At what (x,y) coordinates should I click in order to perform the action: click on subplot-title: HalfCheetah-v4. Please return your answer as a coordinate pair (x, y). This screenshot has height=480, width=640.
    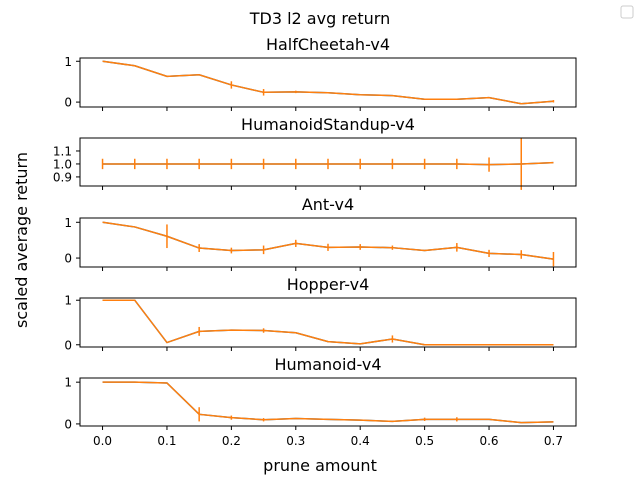
    Looking at the image, I should click on (328, 44).